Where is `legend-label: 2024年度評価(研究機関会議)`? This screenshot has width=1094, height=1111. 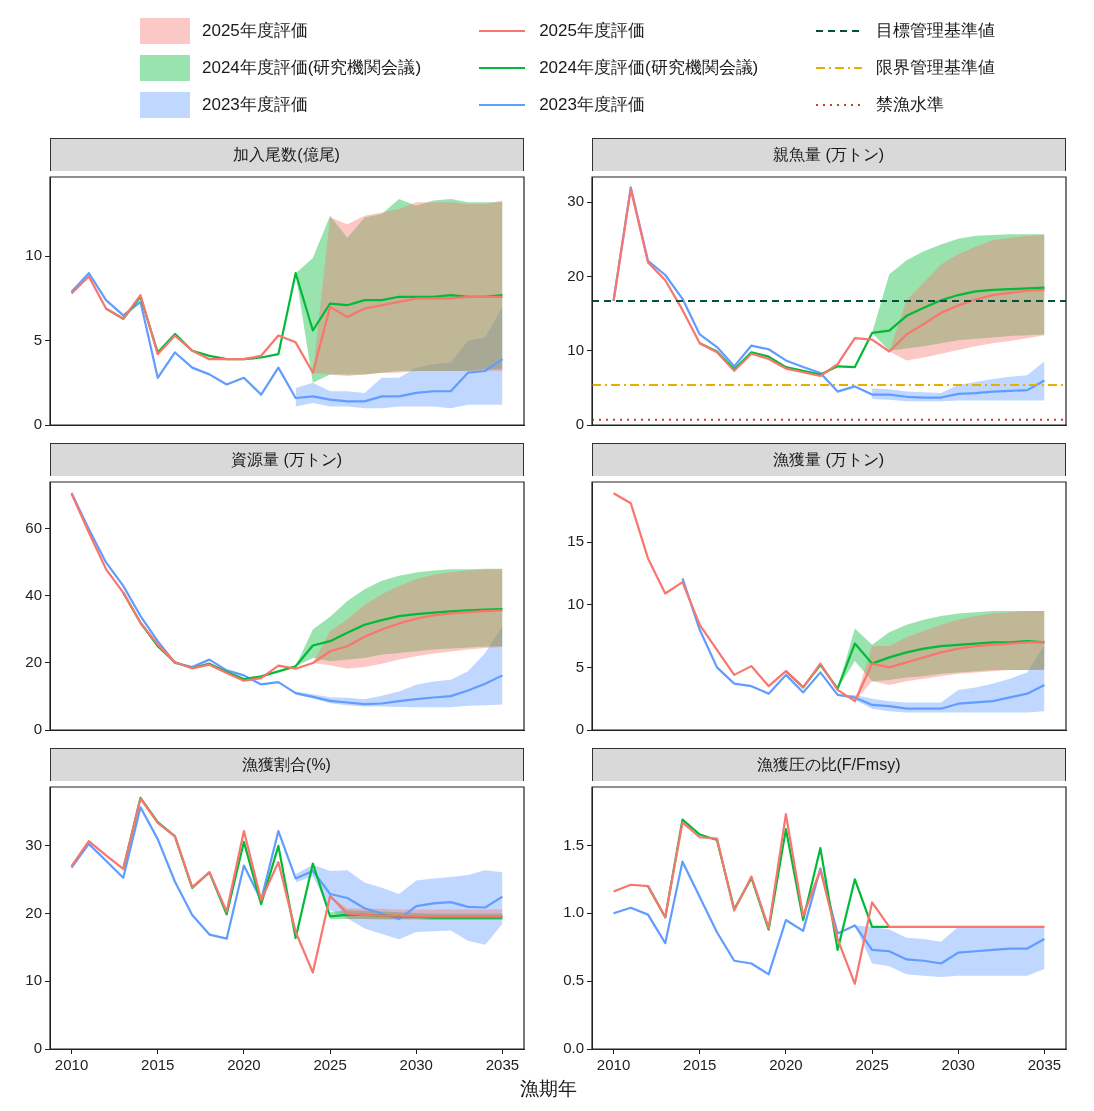 legend-label: 2024年度評価(研究機関会議) is located at coordinates (312, 68).